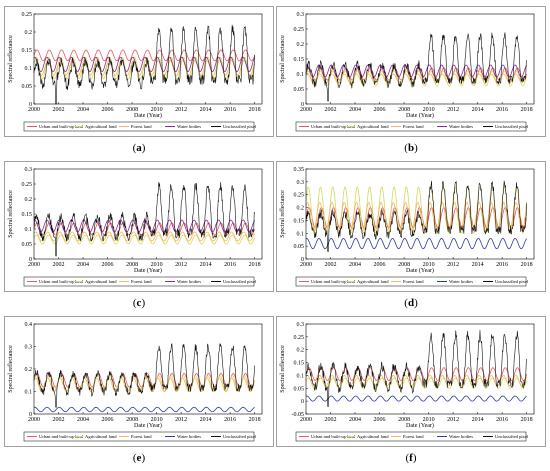 This screenshot has width=550, height=471. What do you see at coordinates (411, 303) in the screenshot?
I see `panel-caption-d: (d)` at bounding box center [411, 303].